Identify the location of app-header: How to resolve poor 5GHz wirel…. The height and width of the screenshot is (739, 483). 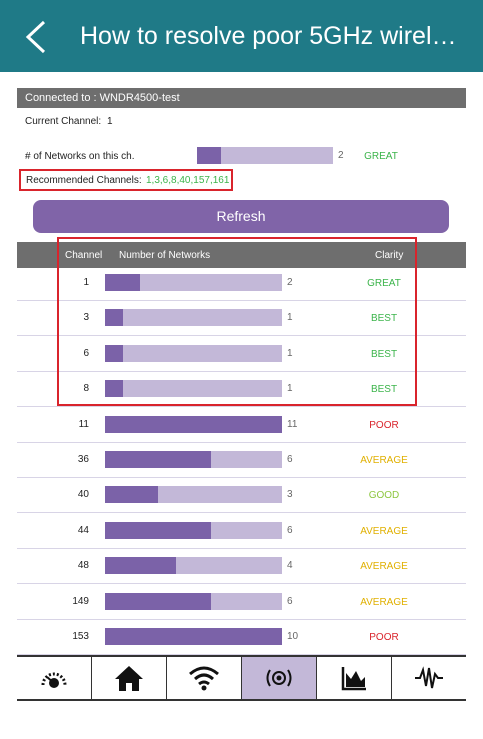
(241, 36).